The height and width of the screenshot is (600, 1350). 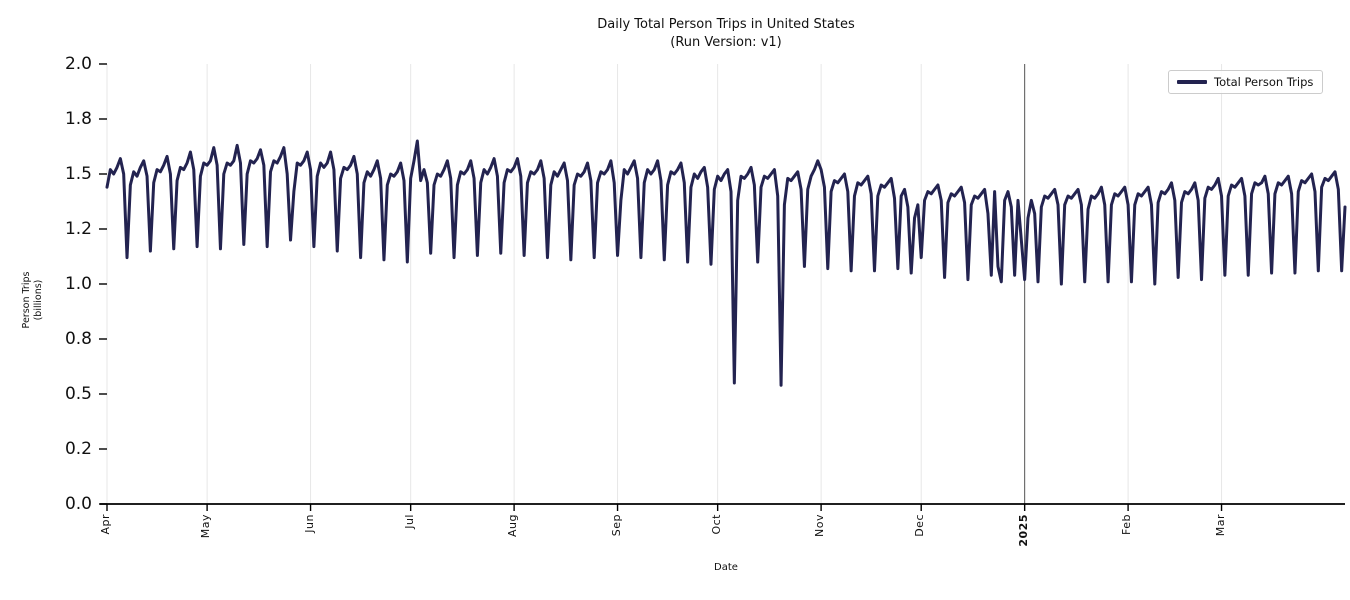 What do you see at coordinates (1127, 524) in the screenshot?
I see `x-tick-label: Feb` at bounding box center [1127, 524].